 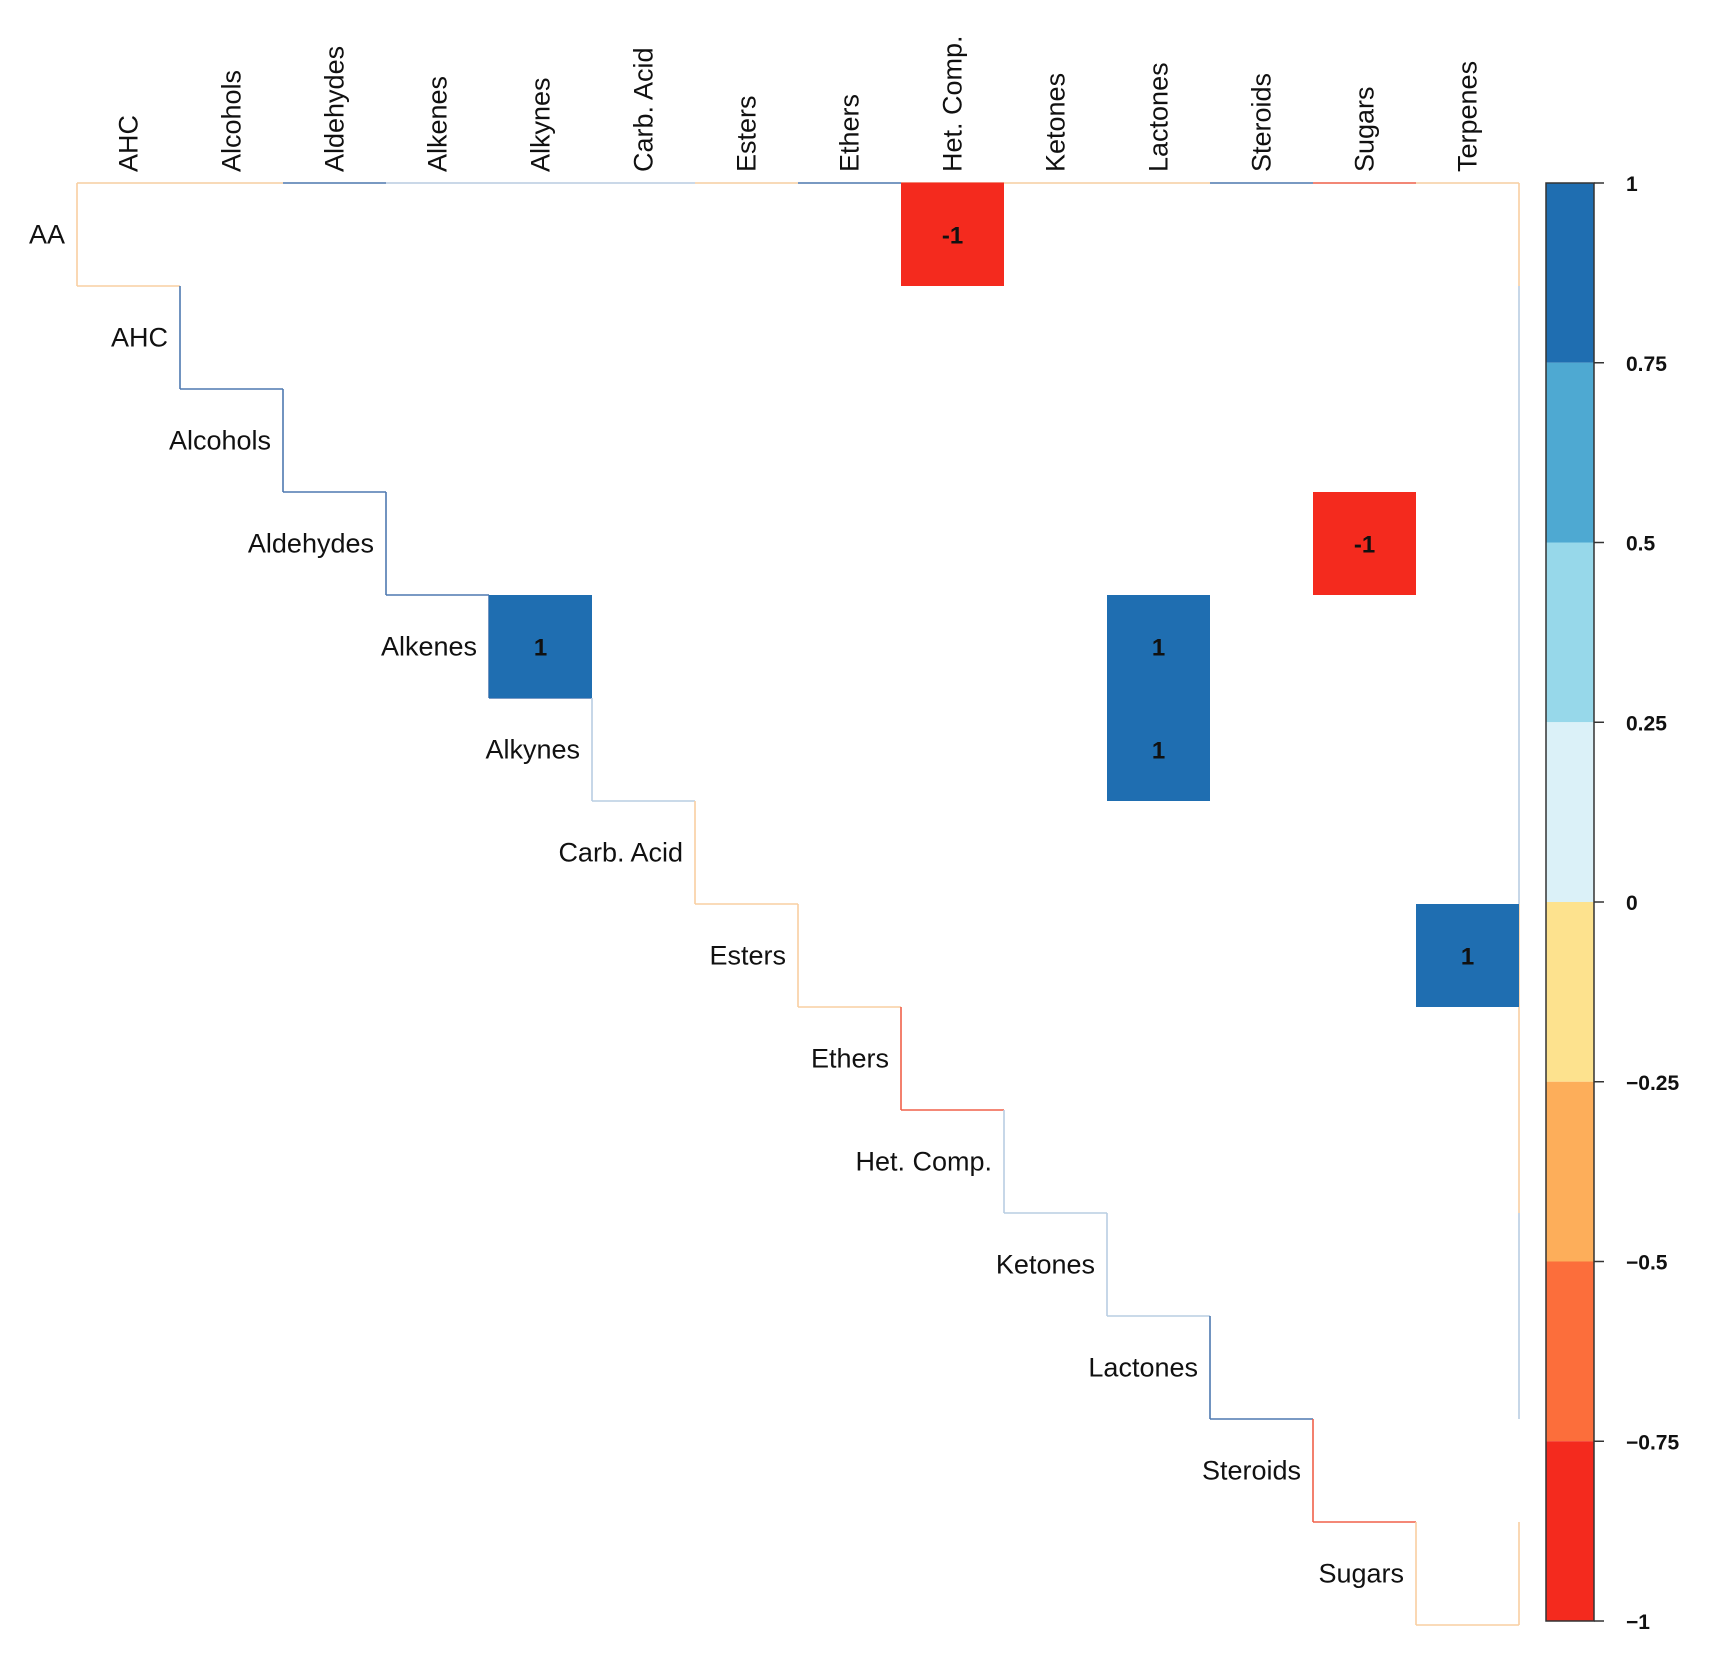 What do you see at coordinates (129, 143) in the screenshot?
I see `column-label-ahc: AHC` at bounding box center [129, 143].